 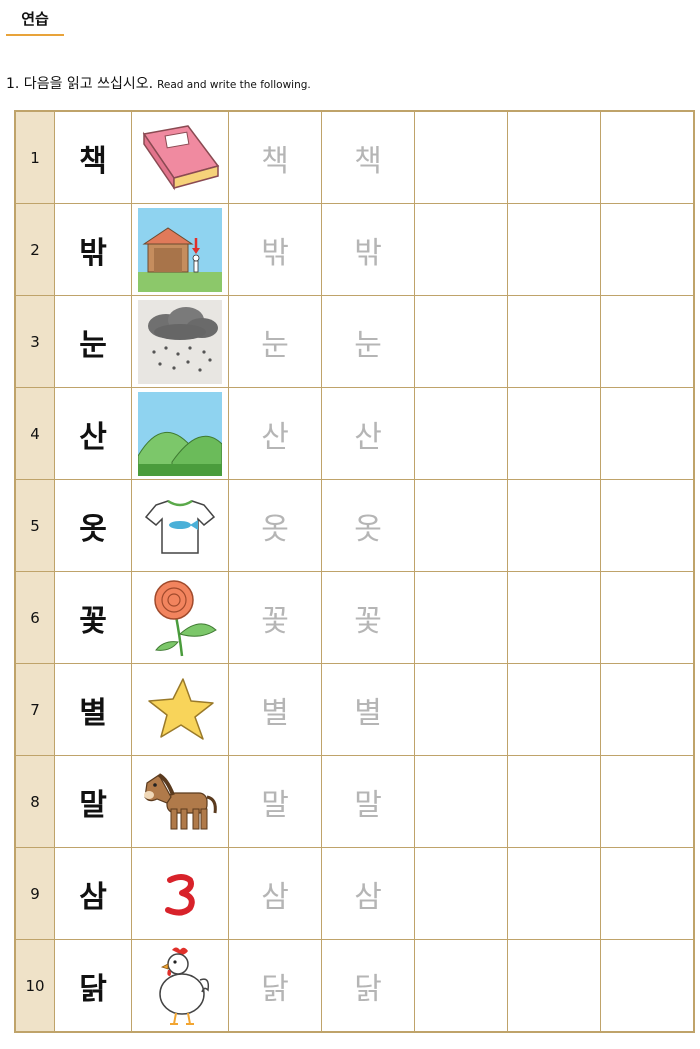 What do you see at coordinates (34, 341) in the screenshot?
I see `row-number: 3` at bounding box center [34, 341].